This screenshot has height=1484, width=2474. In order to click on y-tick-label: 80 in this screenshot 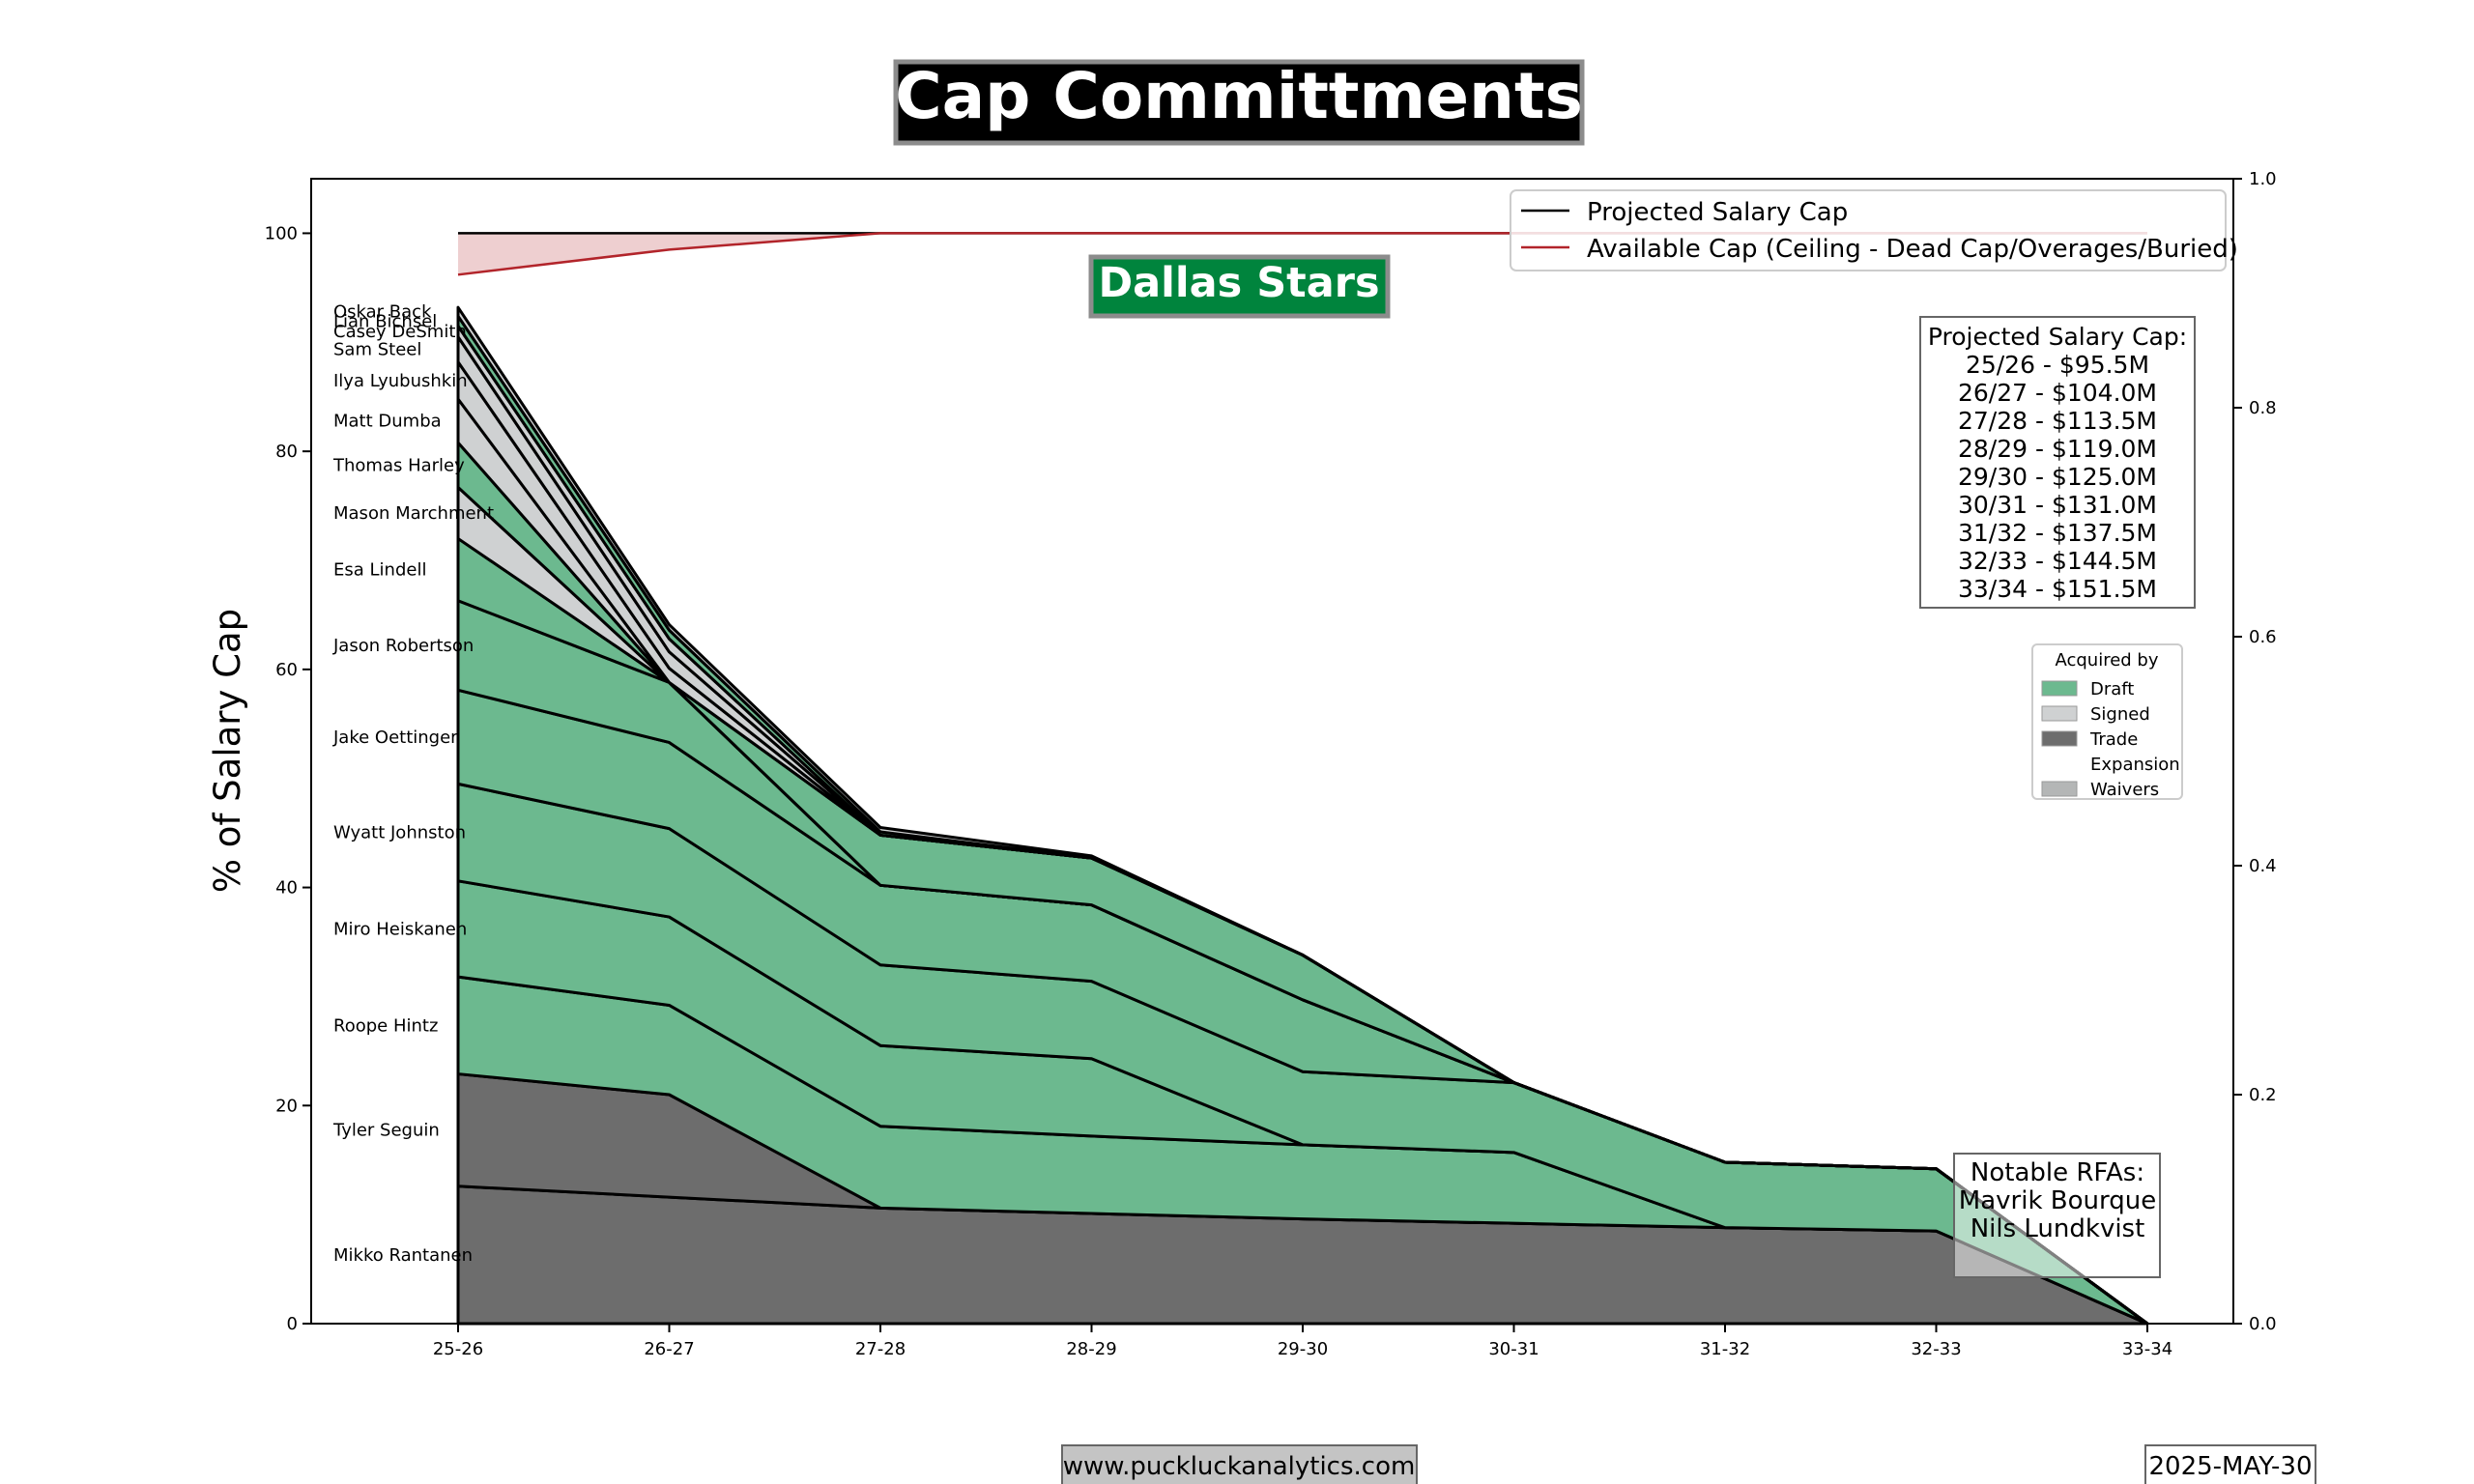, I will do `click(287, 452)`.